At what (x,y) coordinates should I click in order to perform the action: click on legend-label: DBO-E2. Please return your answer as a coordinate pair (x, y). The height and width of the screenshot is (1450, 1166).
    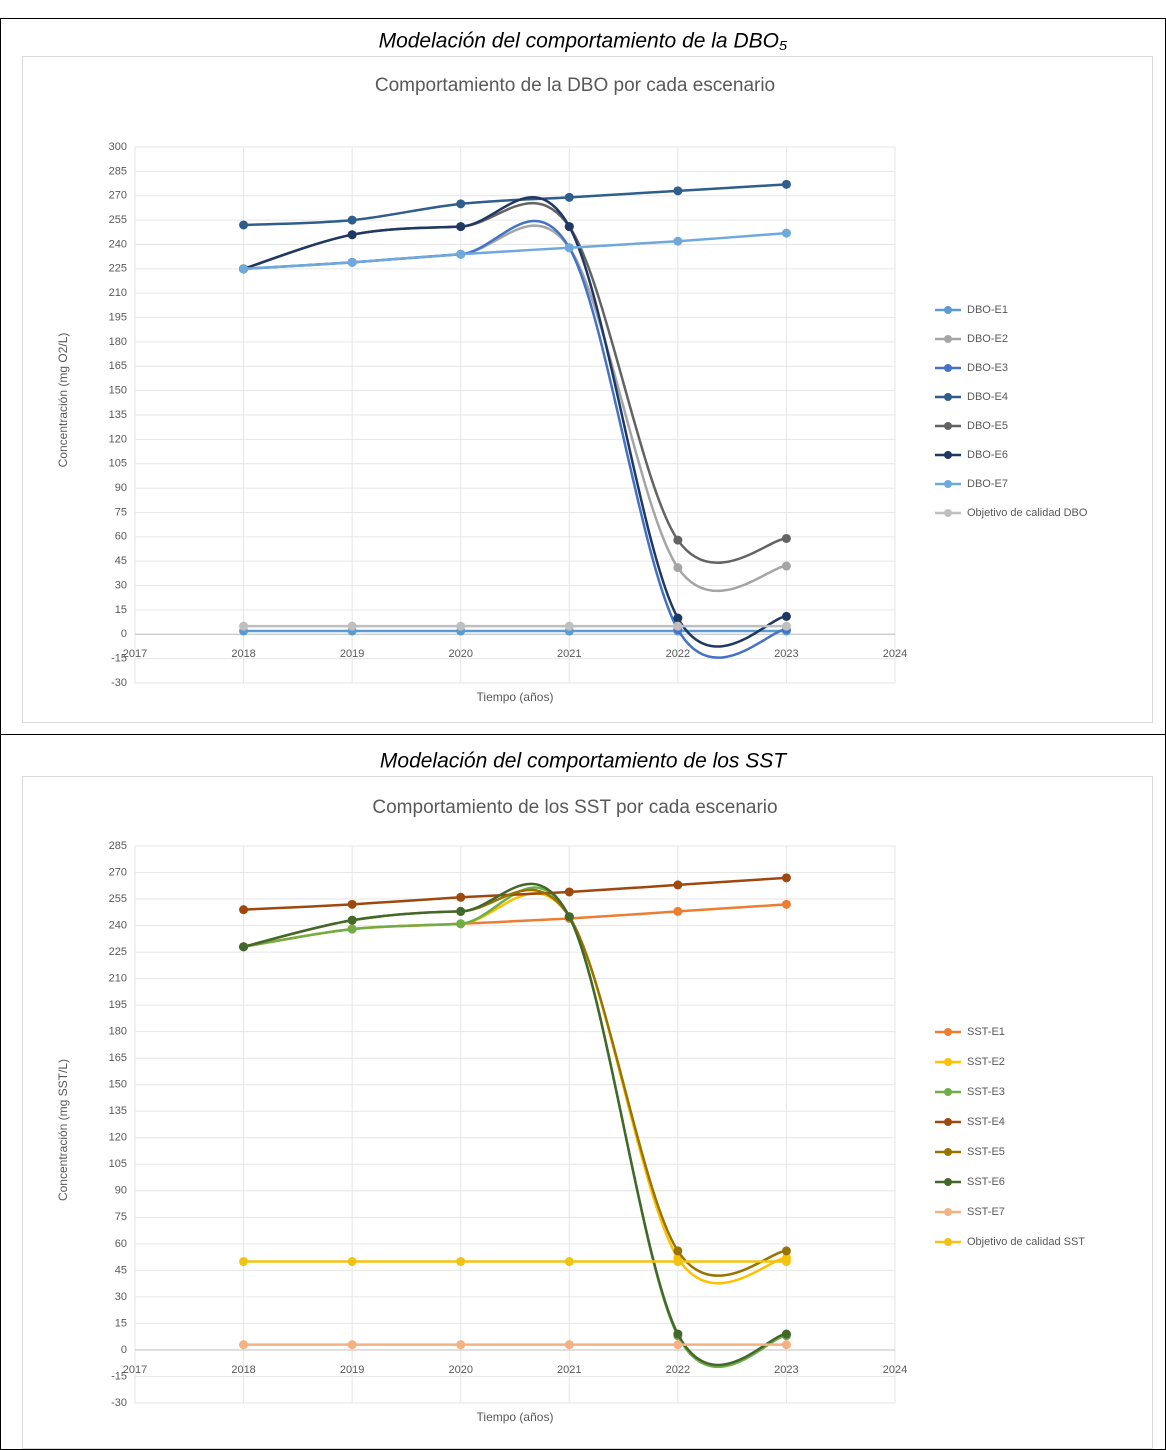
    Looking at the image, I should click on (987, 339).